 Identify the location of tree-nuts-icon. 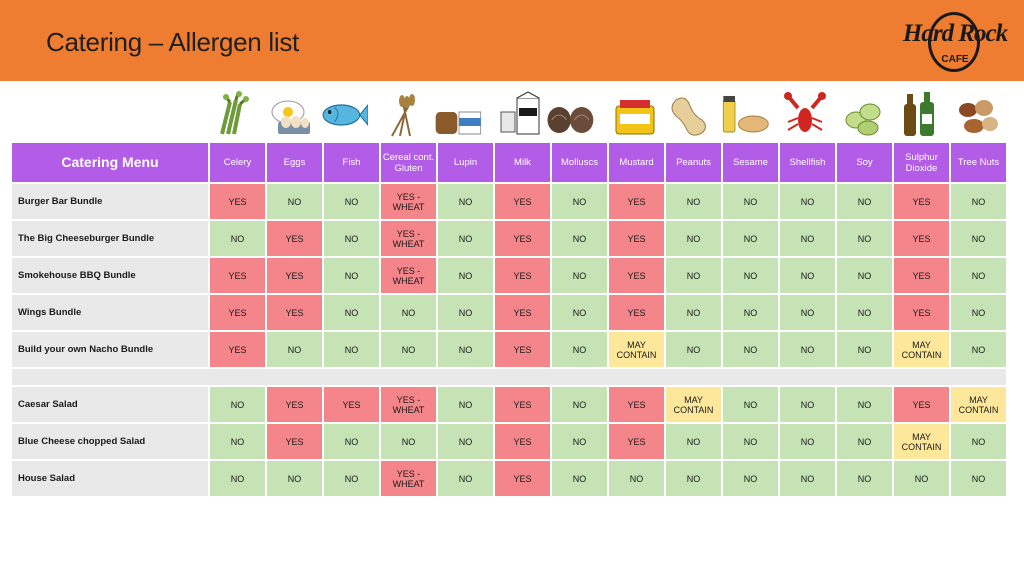
(978, 116).